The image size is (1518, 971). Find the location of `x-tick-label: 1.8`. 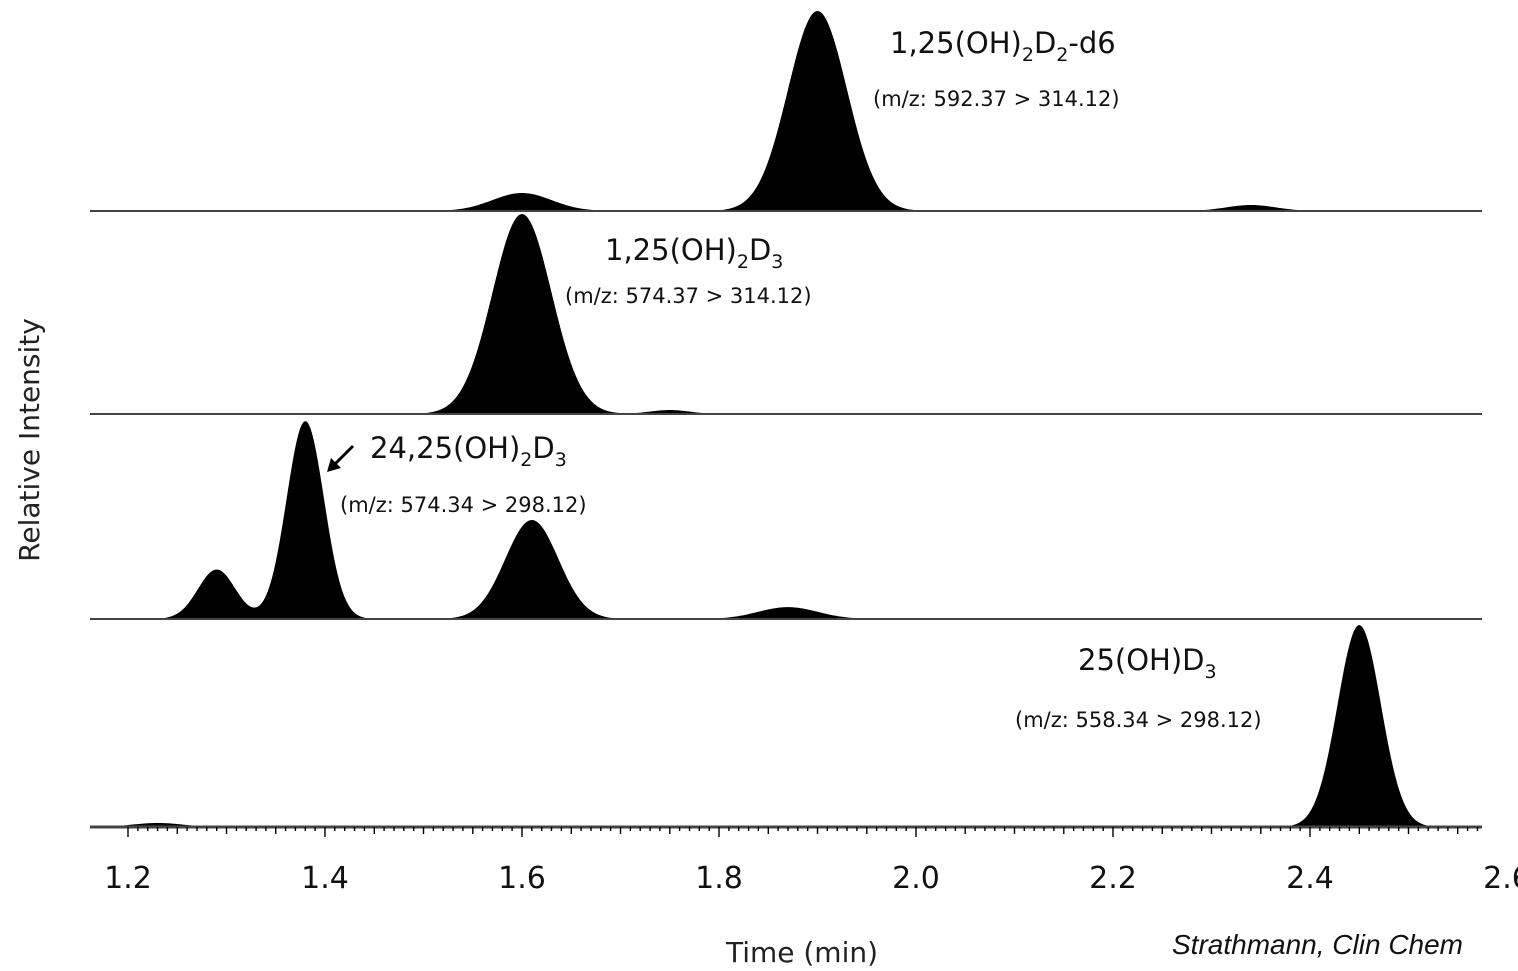

x-tick-label: 1.8 is located at coordinates (719, 878).